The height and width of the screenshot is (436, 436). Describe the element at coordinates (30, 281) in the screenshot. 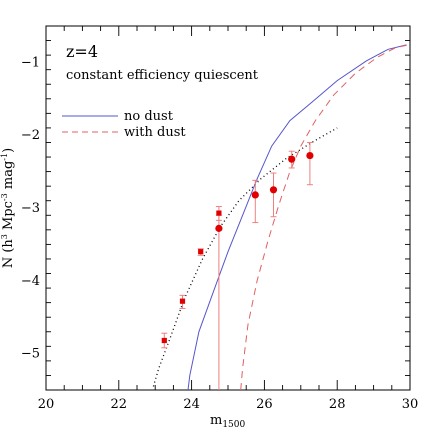

I see `y-tick-label: −4` at that location.